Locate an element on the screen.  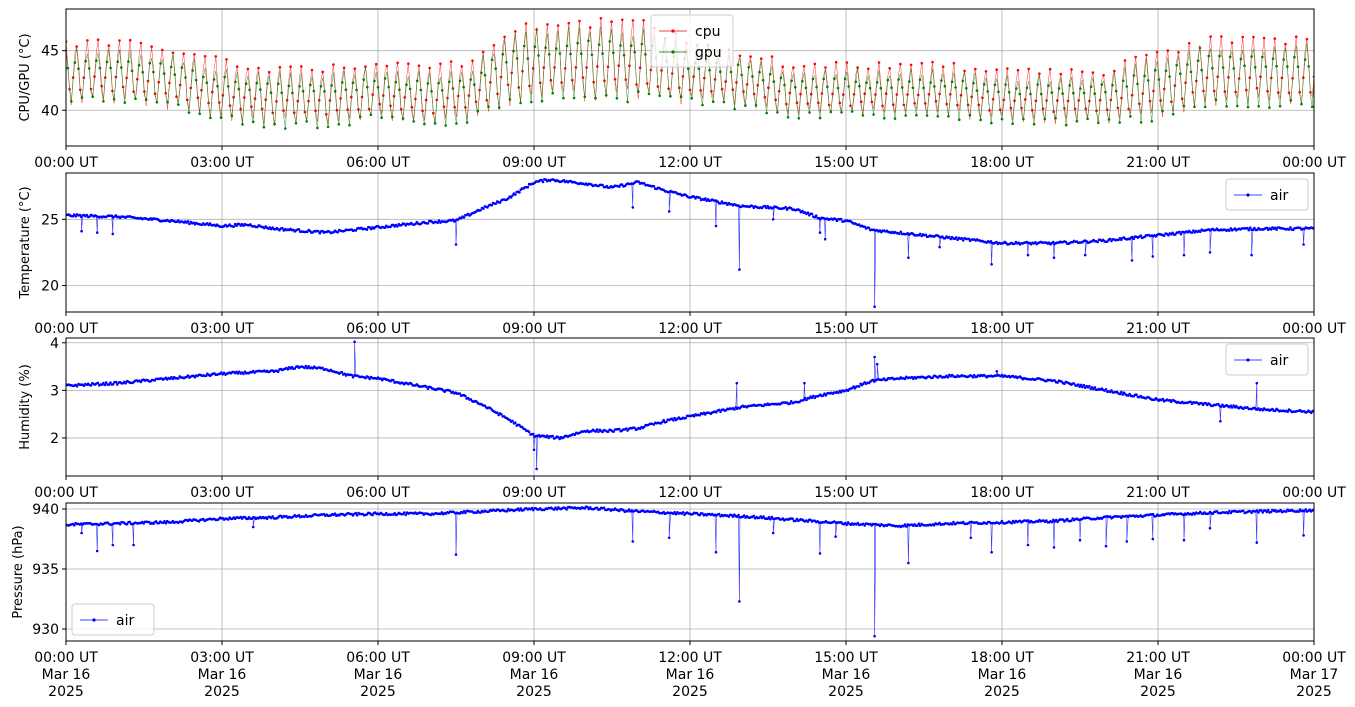
x-tick-date-label: Mar 17 is located at coordinates (1314, 675).